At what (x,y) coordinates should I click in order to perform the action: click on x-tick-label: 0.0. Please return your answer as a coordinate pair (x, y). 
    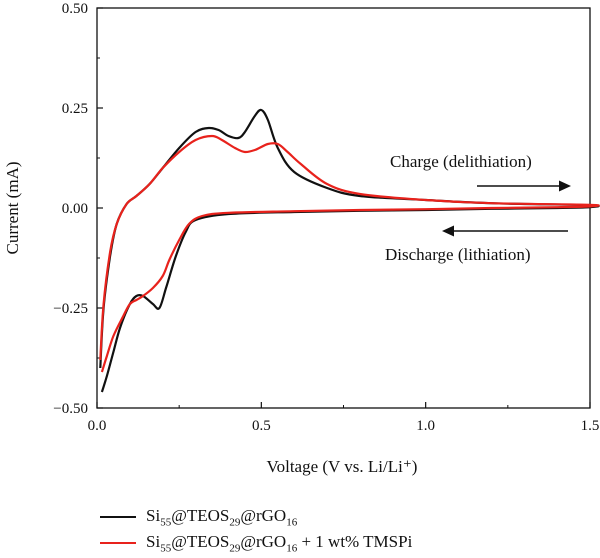
    Looking at the image, I should click on (97, 426).